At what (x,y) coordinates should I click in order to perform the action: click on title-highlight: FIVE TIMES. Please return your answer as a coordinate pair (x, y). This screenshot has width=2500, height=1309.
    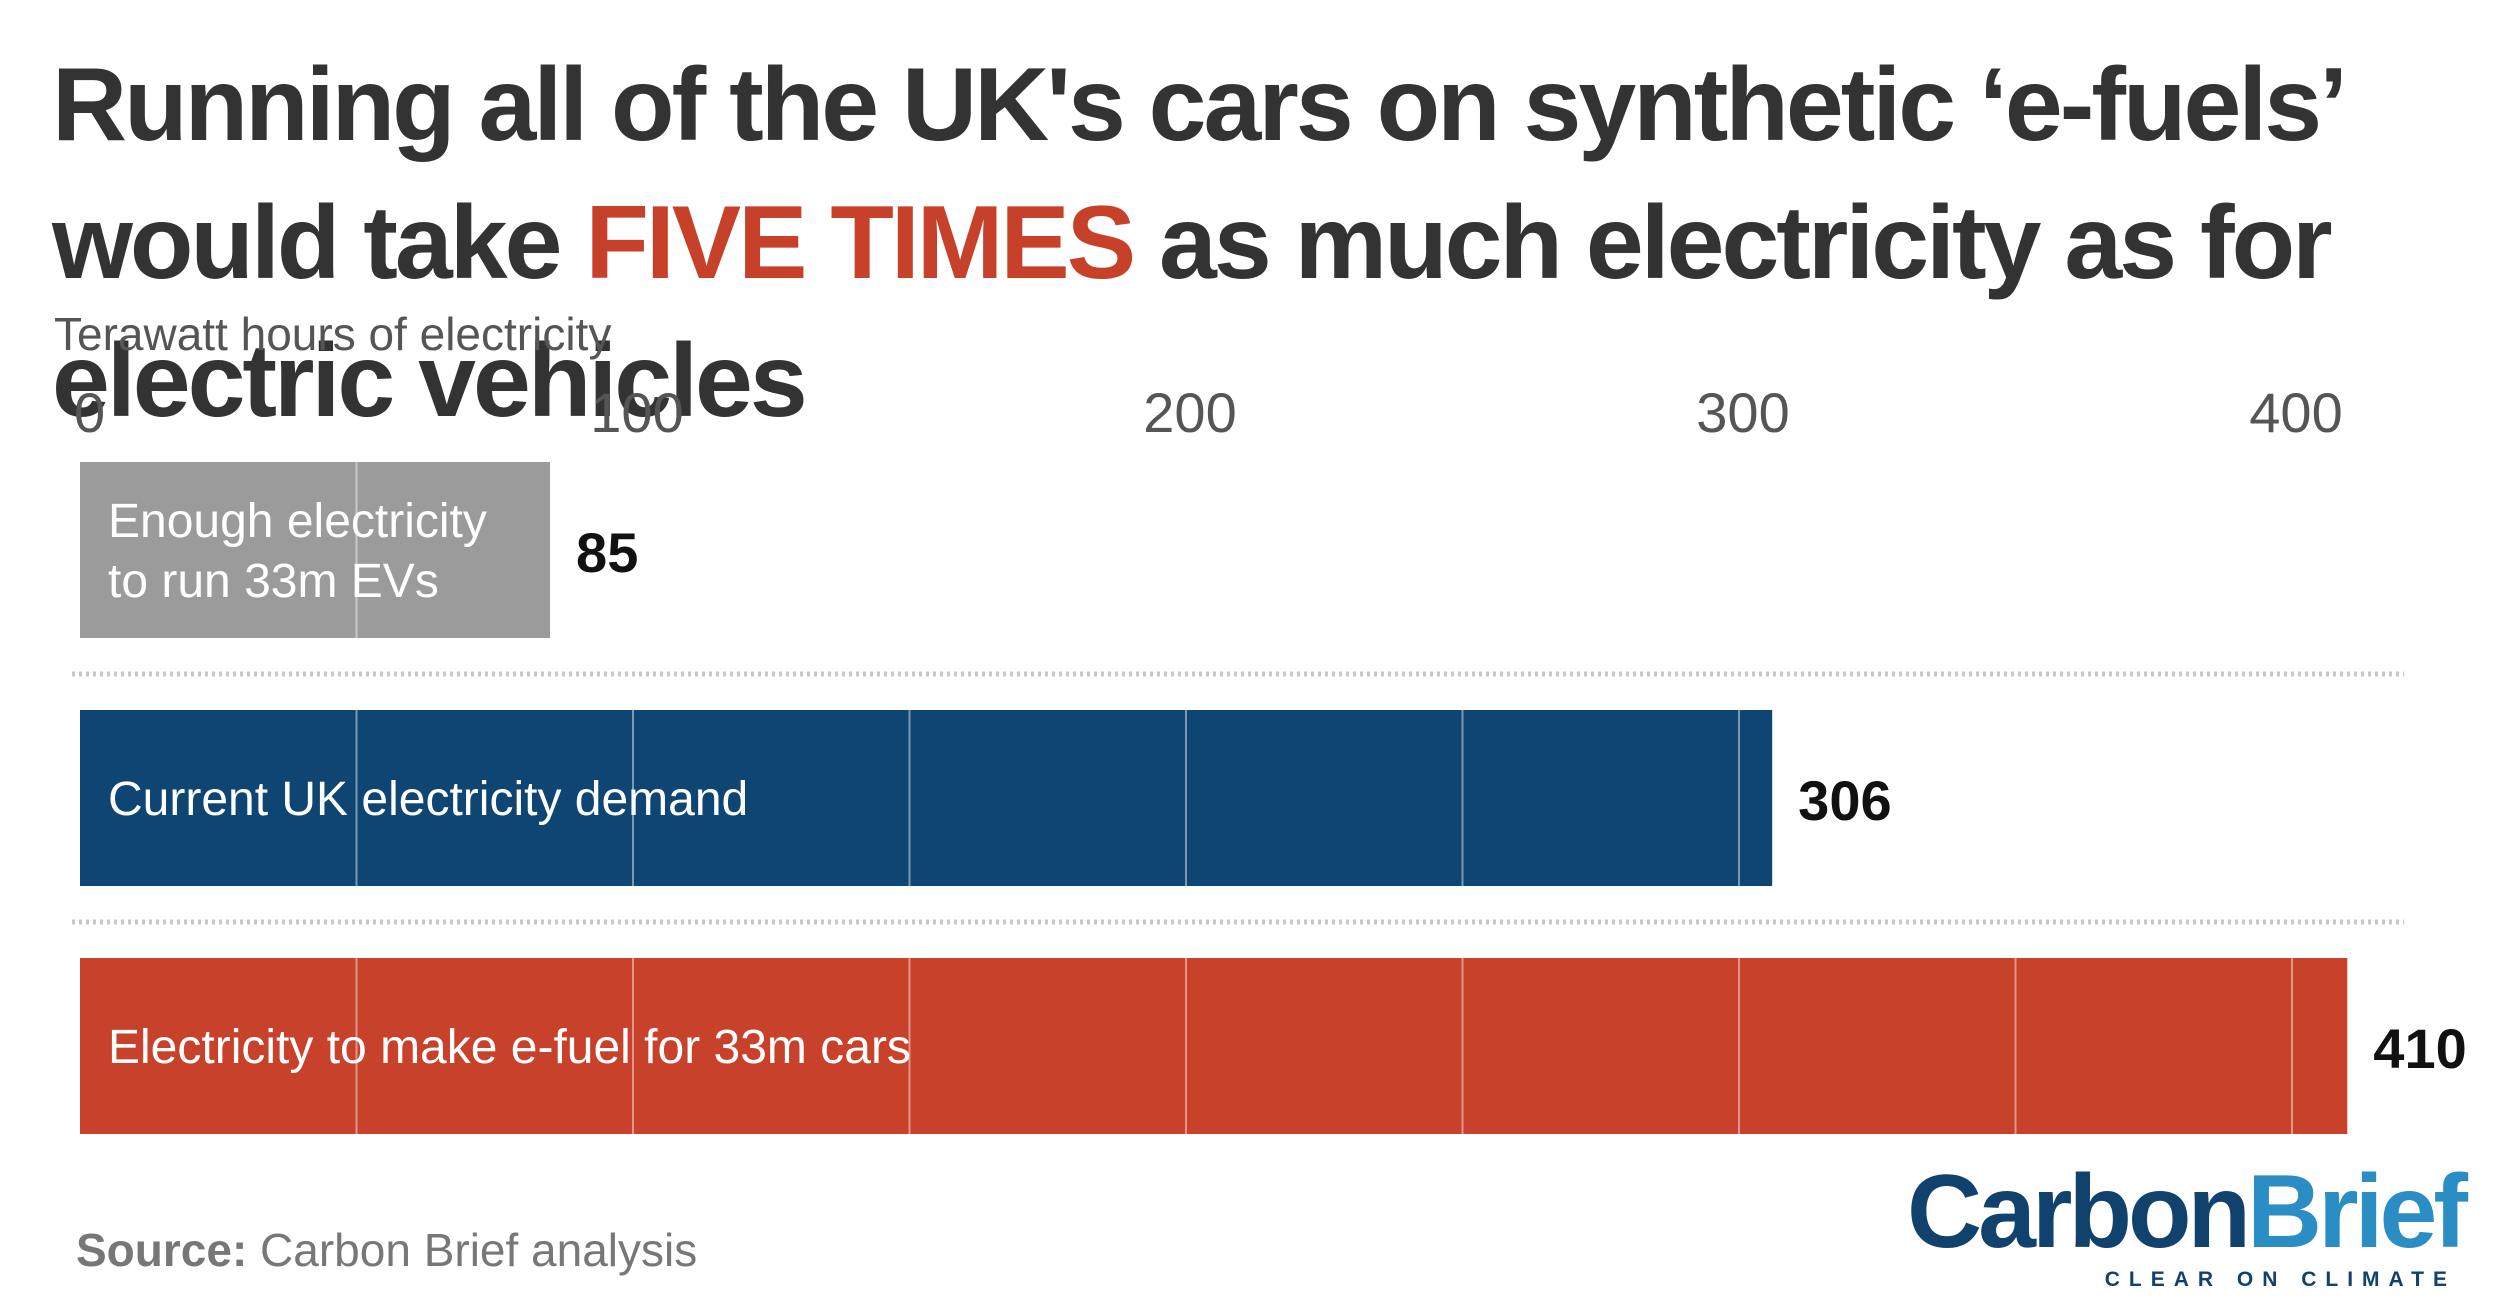
    Looking at the image, I should click on (860, 243).